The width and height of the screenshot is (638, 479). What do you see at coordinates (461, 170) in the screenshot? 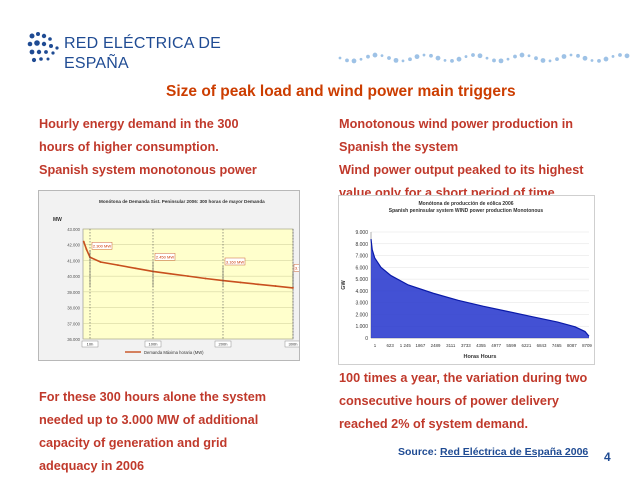
I see `text-line: Wind power output peaked to its highest` at bounding box center [461, 170].